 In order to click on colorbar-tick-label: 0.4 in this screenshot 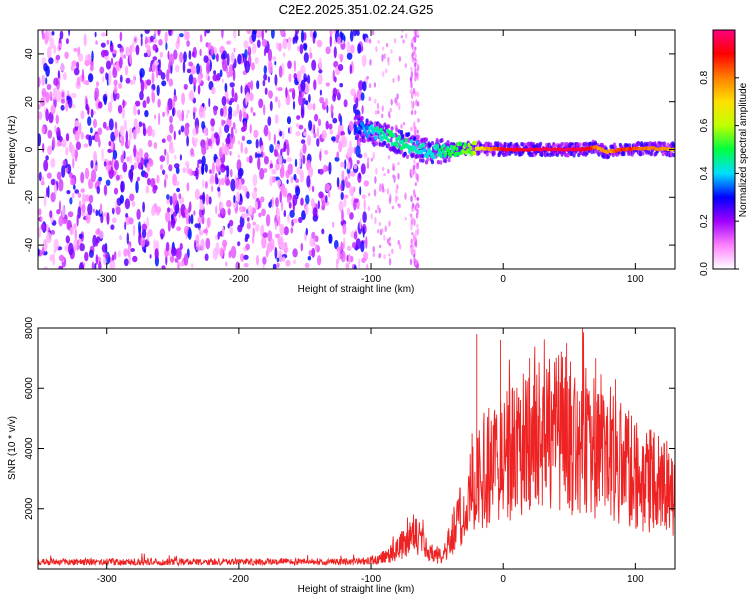, I will do `click(704, 173)`.